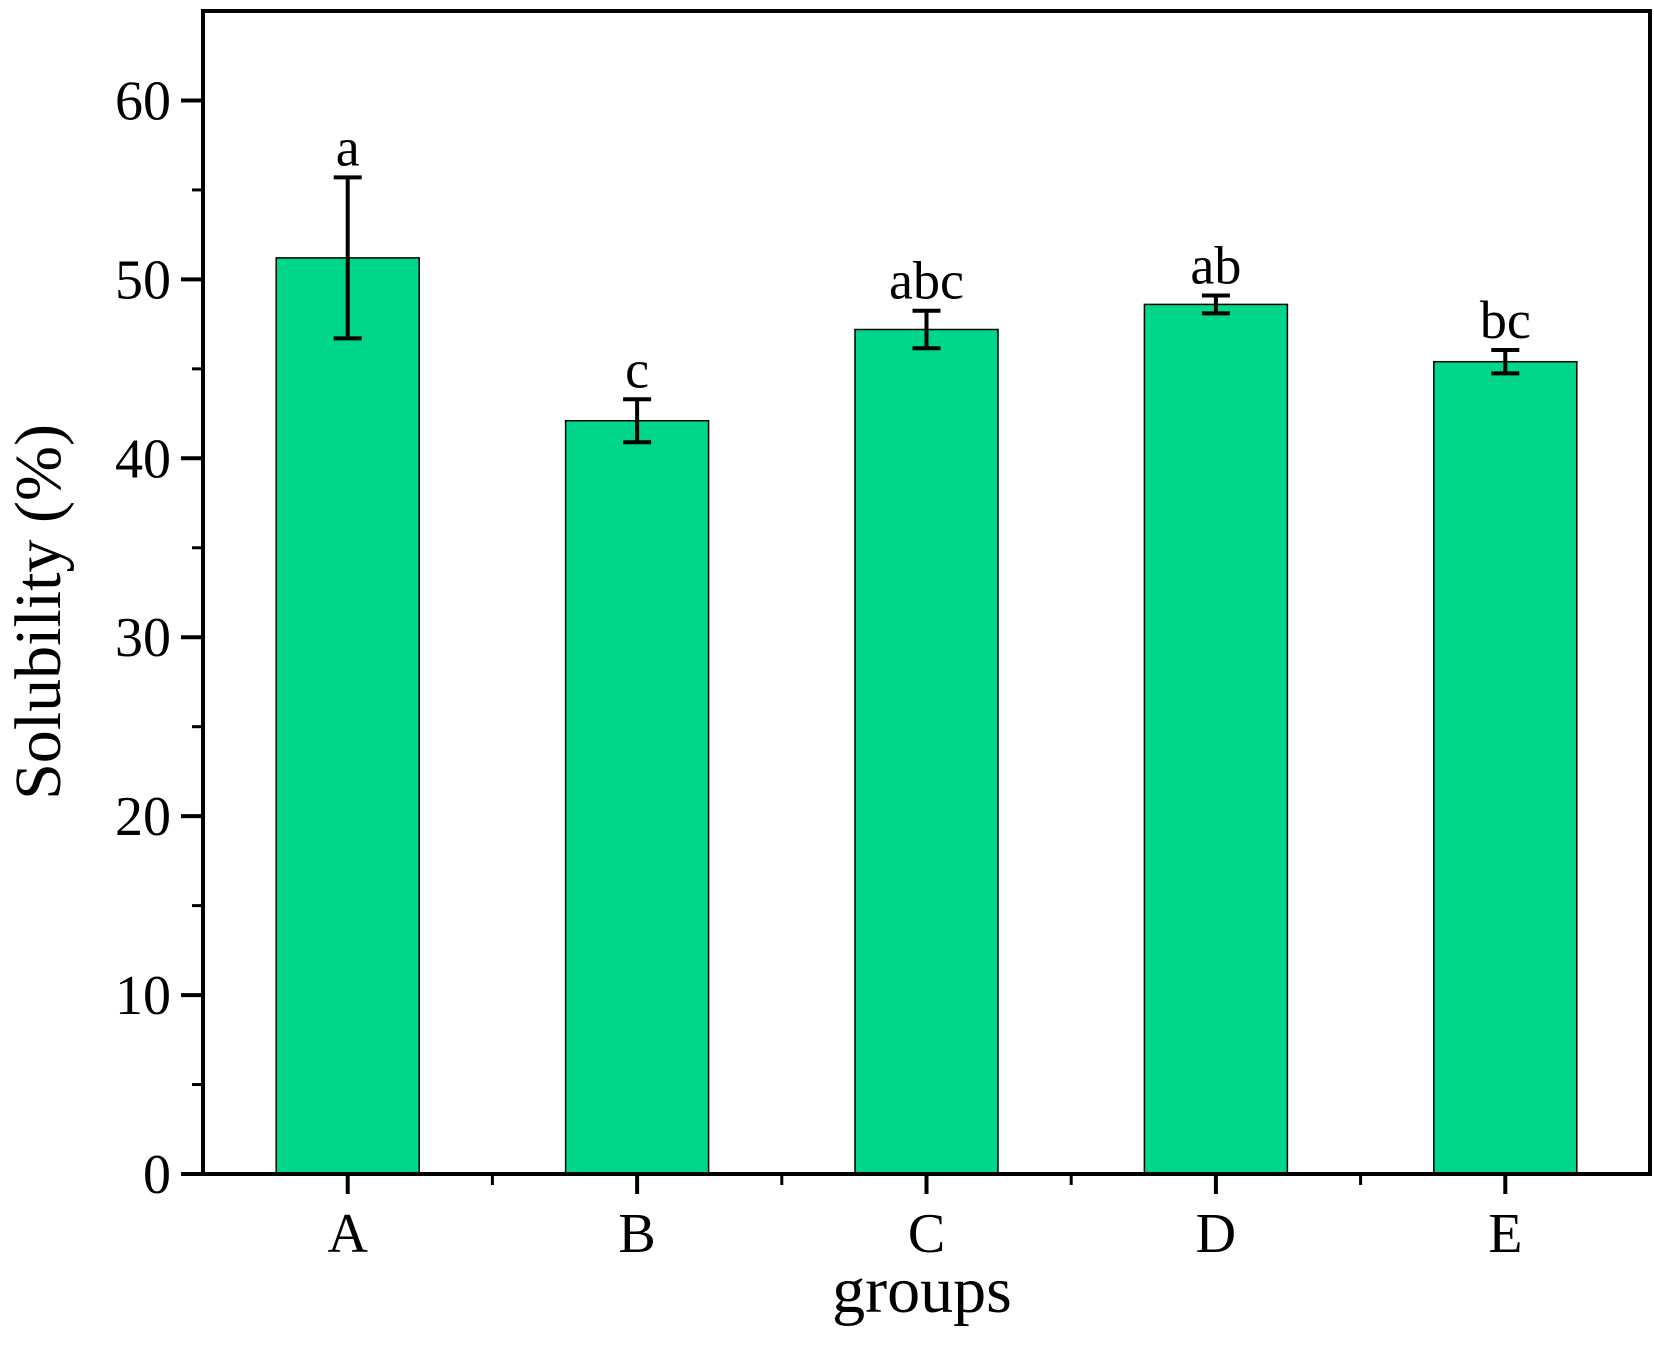 The height and width of the screenshot is (1362, 1654). What do you see at coordinates (157, 1175) in the screenshot?
I see `y-tick-label-0: 0` at bounding box center [157, 1175].